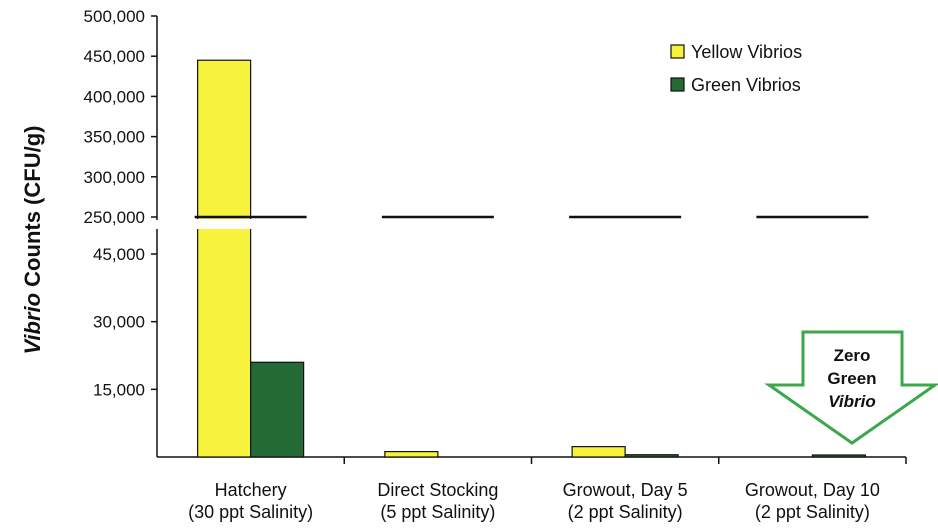 This screenshot has height=529, width=938. I want to click on y-tick-label: 500,000, so click(114, 16).